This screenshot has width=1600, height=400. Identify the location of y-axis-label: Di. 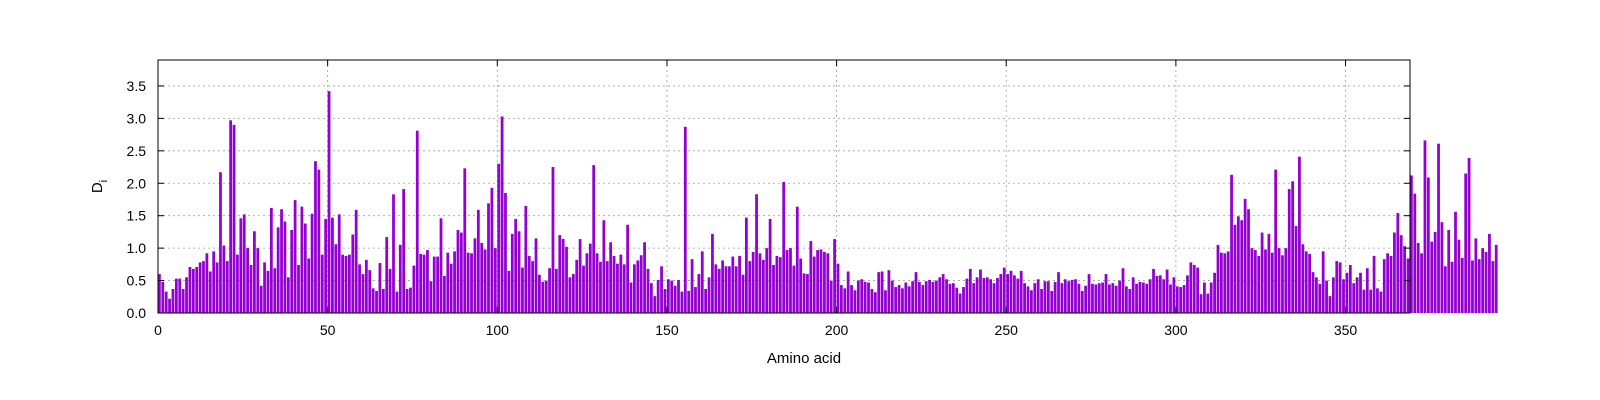
(99, 186).